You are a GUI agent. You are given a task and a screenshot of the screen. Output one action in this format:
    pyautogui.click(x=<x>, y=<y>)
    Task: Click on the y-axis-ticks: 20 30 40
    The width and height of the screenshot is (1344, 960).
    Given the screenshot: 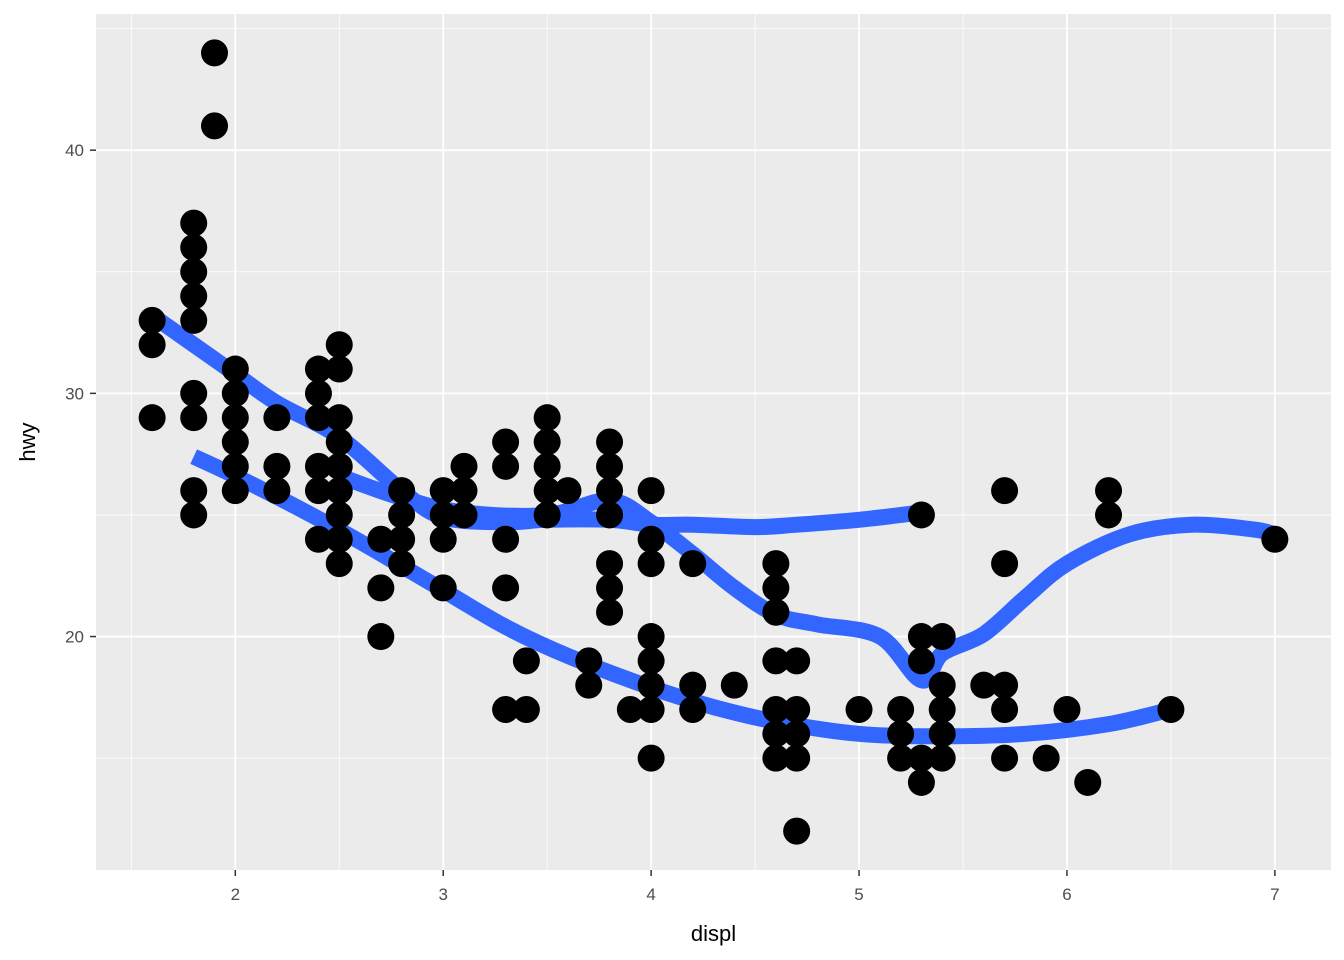 What is the action you would take?
    pyautogui.click(x=80, y=394)
    